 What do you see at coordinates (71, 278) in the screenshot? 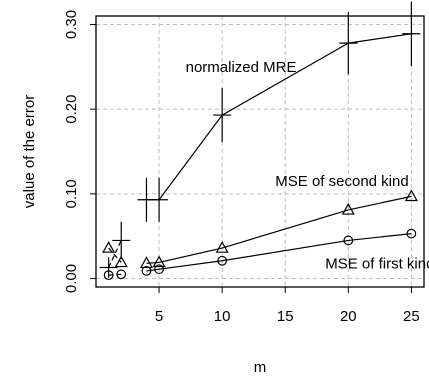
I see `y-tick-label: 0.00` at bounding box center [71, 278].